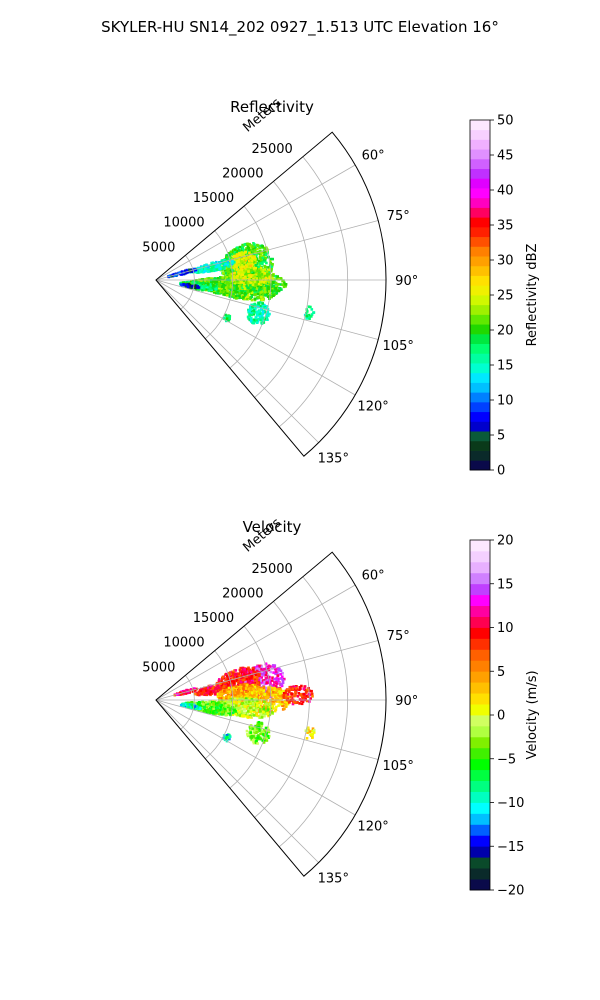 The width and height of the screenshot is (600, 1000). Describe the element at coordinates (313, 292) in the screenshot. I see `range-ring` at that location.